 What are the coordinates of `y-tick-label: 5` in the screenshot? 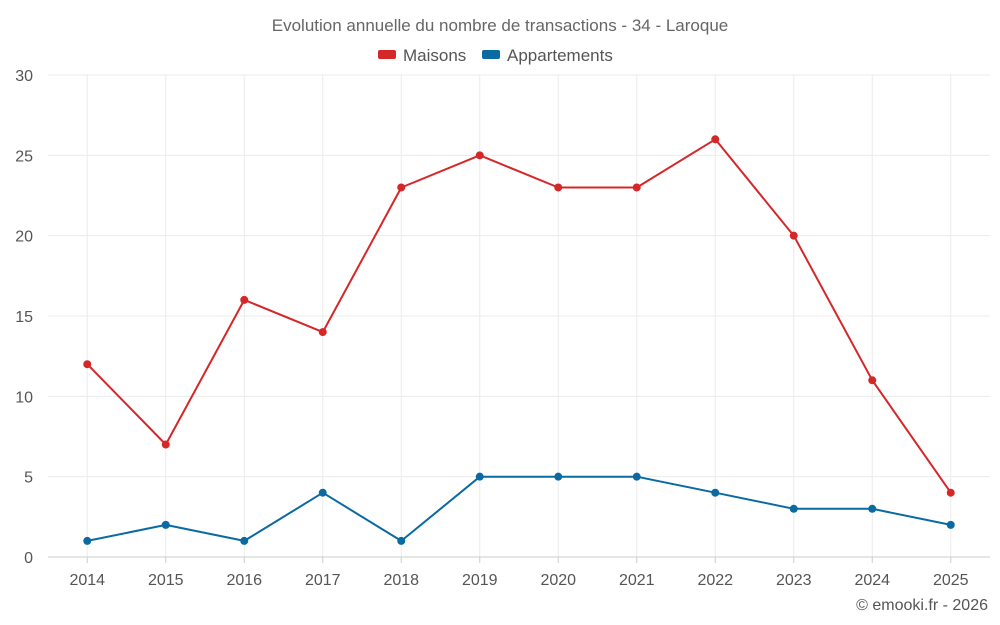 It's located at (28, 478).